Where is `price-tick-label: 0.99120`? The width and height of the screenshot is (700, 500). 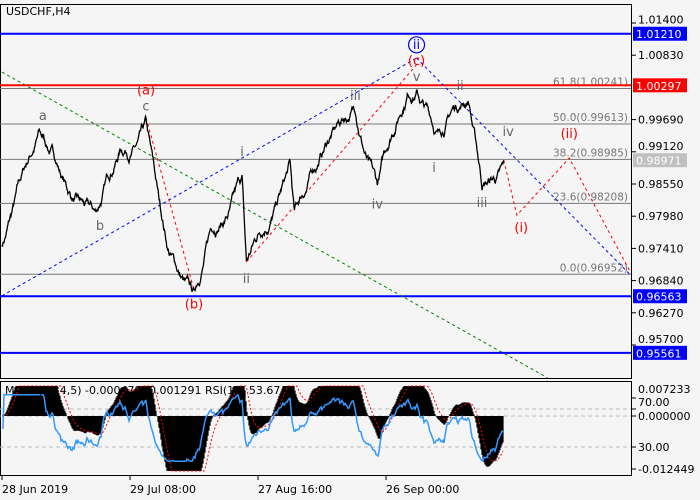
price-tick-label: 0.99120 is located at coordinates (661, 146).